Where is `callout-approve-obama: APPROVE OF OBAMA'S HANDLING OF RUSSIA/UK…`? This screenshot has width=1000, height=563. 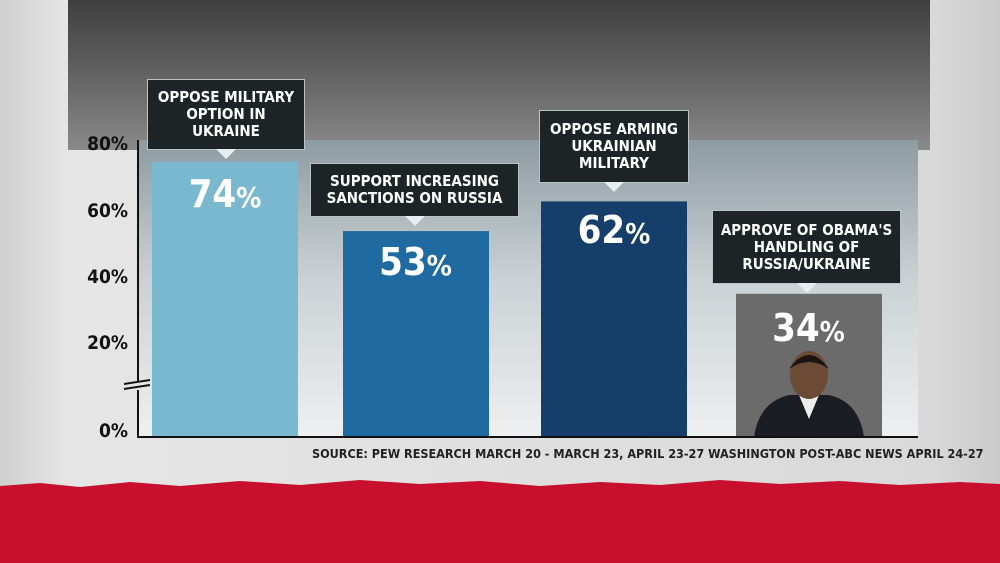
callout-approve-obama: APPROVE OF OBAMA'S HANDLING OF RUSSIA/UK… is located at coordinates (806, 251).